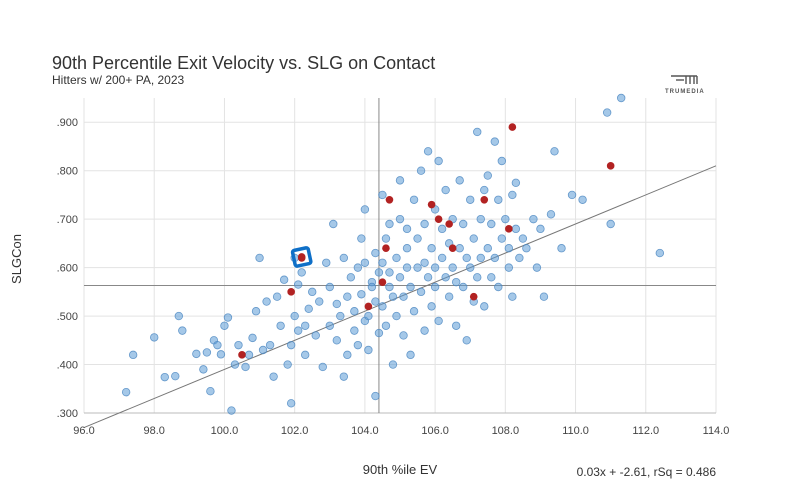 Image resolution: width=800 pixels, height=500 pixels. Describe the element at coordinates (716, 431) in the screenshot. I see `x-tick-label: 114.0` at that location.